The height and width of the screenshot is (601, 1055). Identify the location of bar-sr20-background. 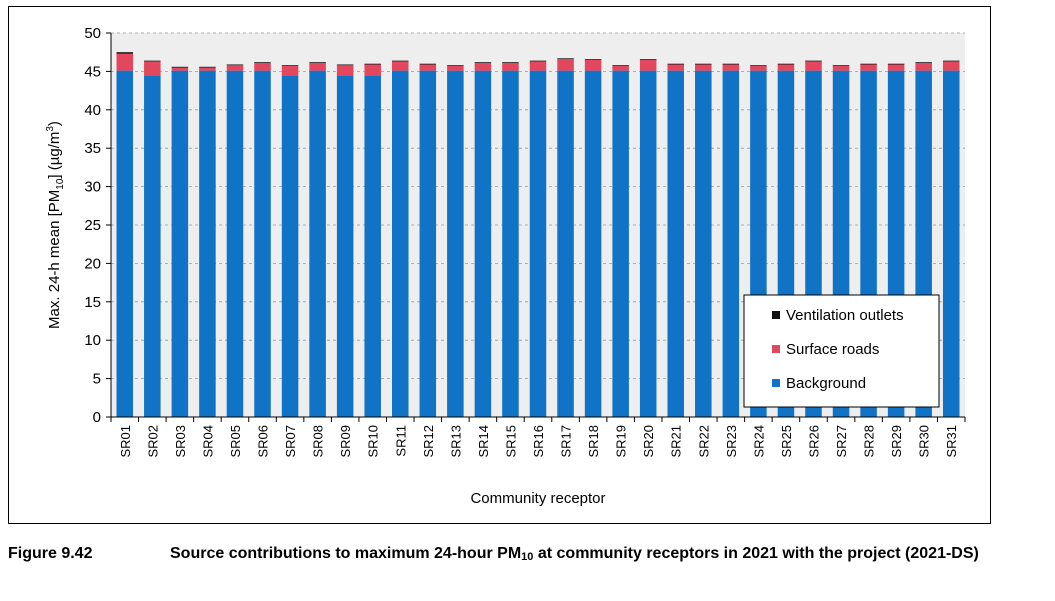
(648, 243).